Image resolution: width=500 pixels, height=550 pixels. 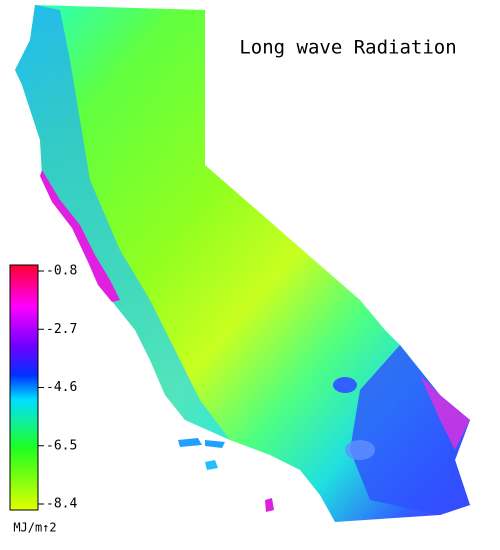 What do you see at coordinates (445, 412) in the screenshot?
I see `desert-magenta` at bounding box center [445, 412].